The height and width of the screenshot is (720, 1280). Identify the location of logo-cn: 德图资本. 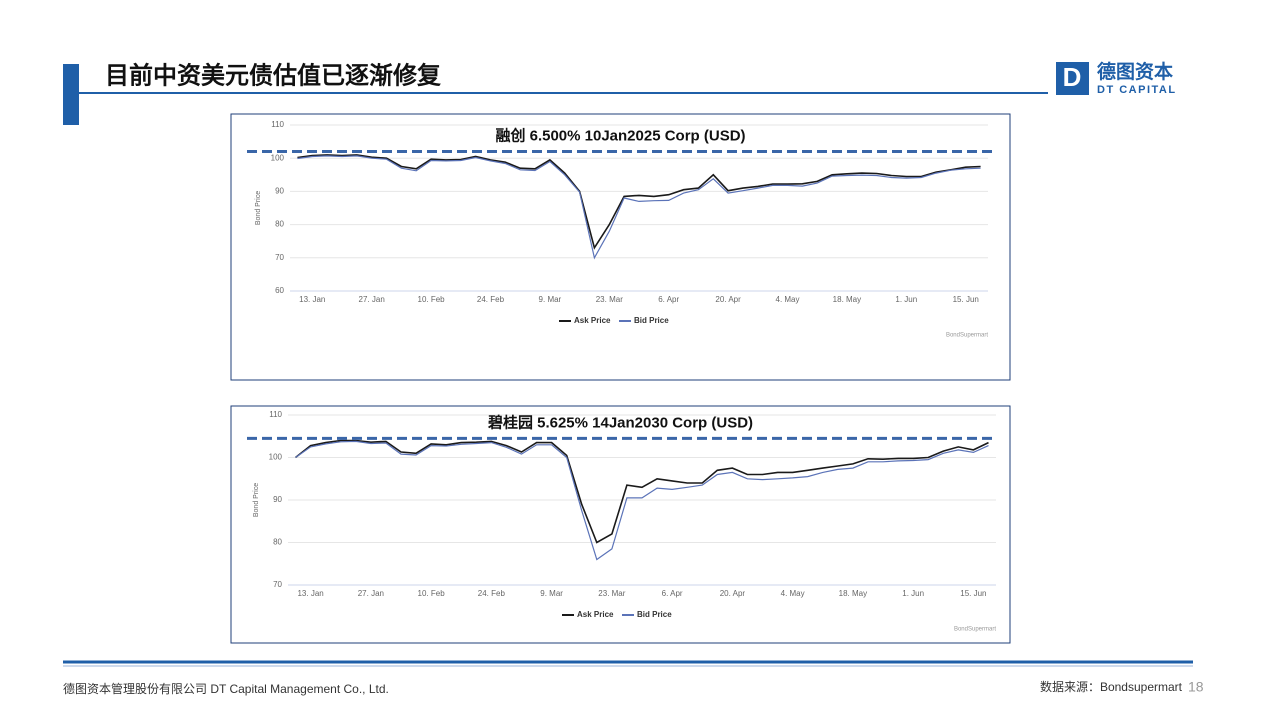
(1135, 71).